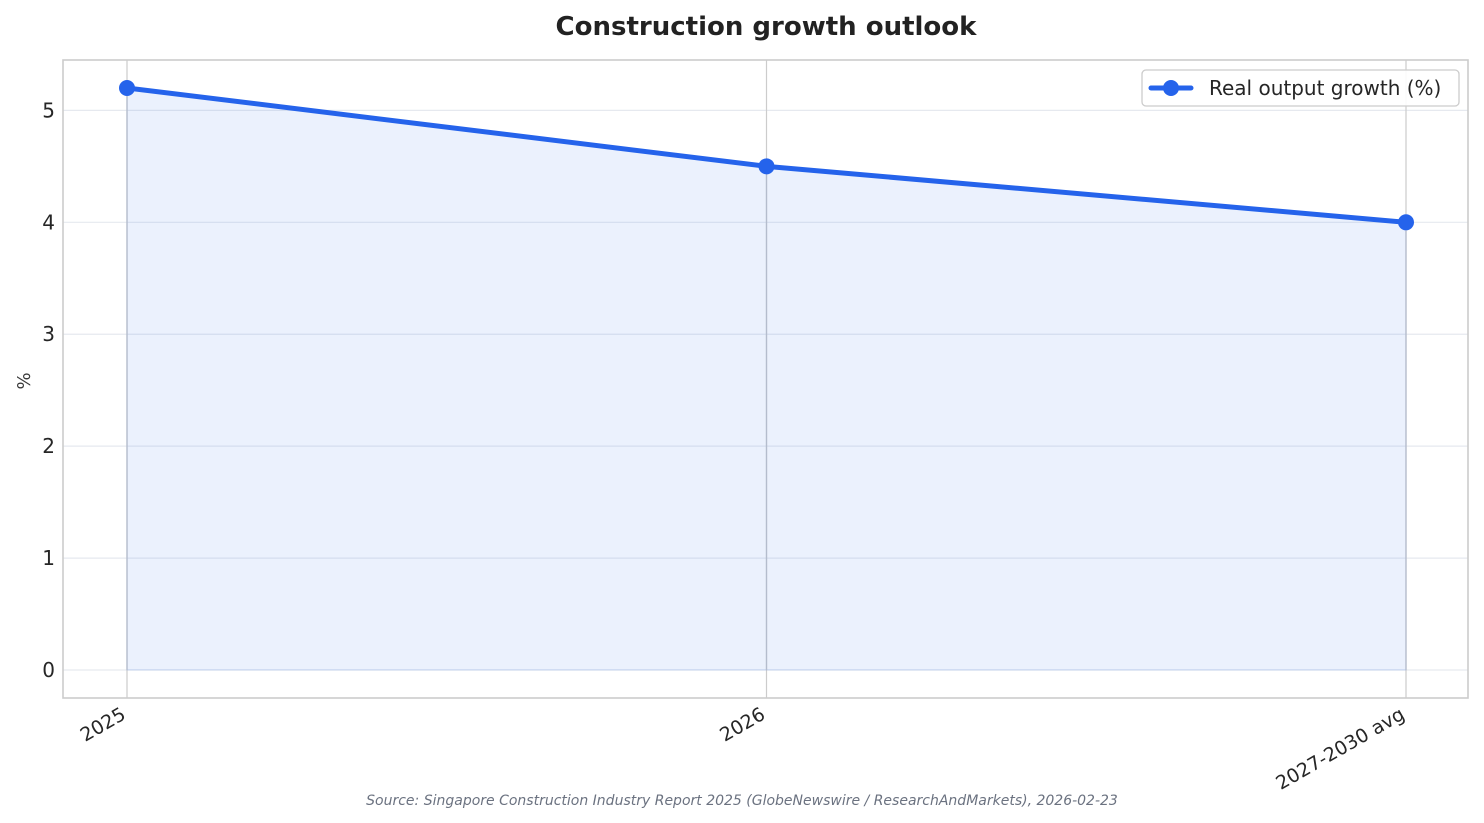 Image resolution: width=1484 pixels, height=823 pixels. I want to click on y-tick-label: 0, so click(48, 670).